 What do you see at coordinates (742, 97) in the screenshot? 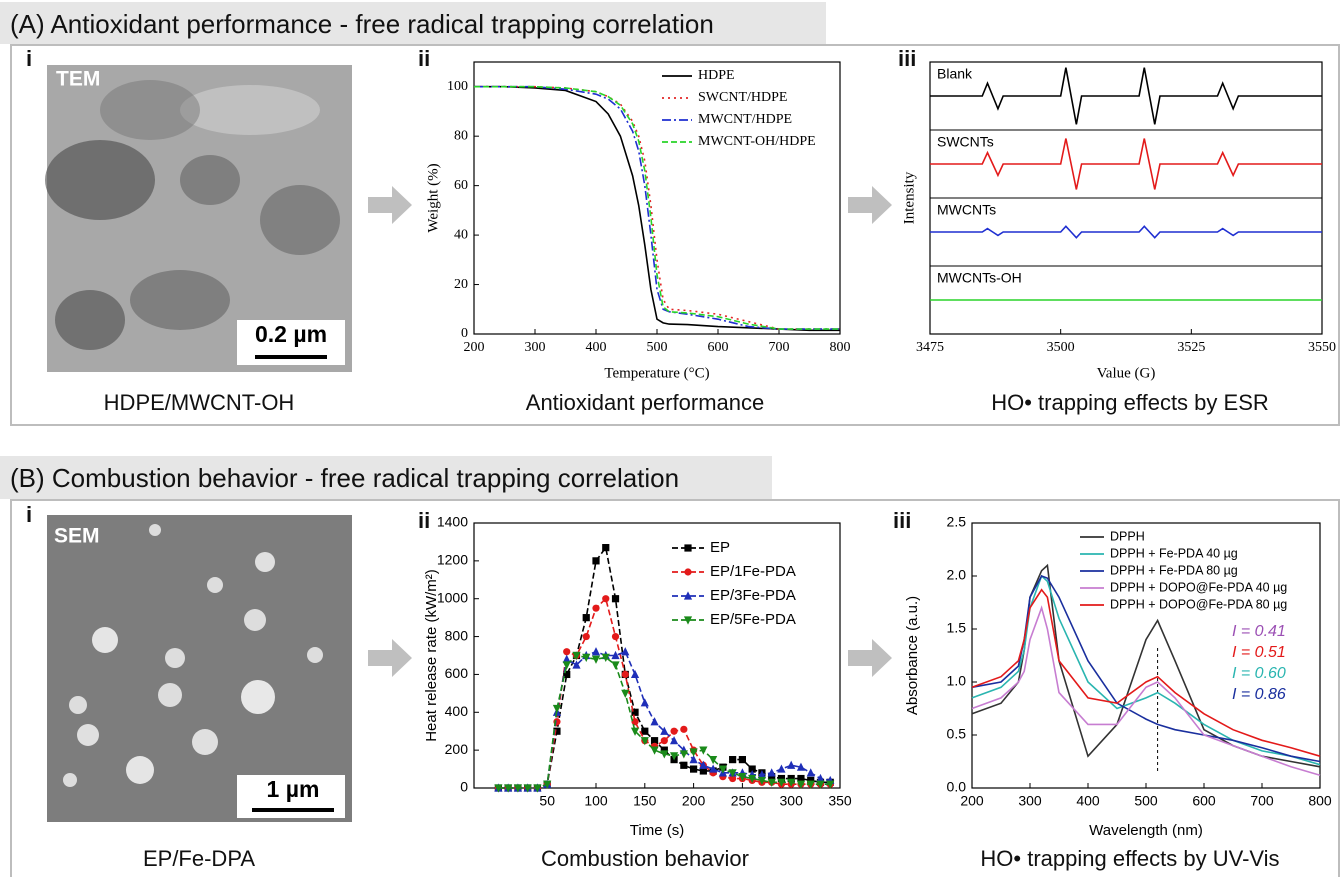
I see `legend-label: SWCNT/HDPE` at bounding box center [742, 97].